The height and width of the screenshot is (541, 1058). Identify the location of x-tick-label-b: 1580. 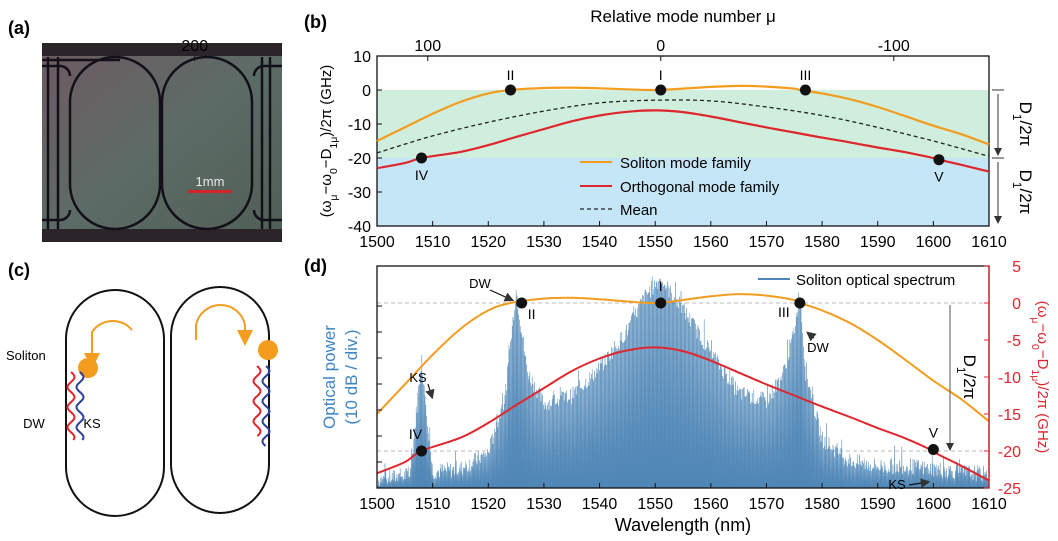
(822, 242).